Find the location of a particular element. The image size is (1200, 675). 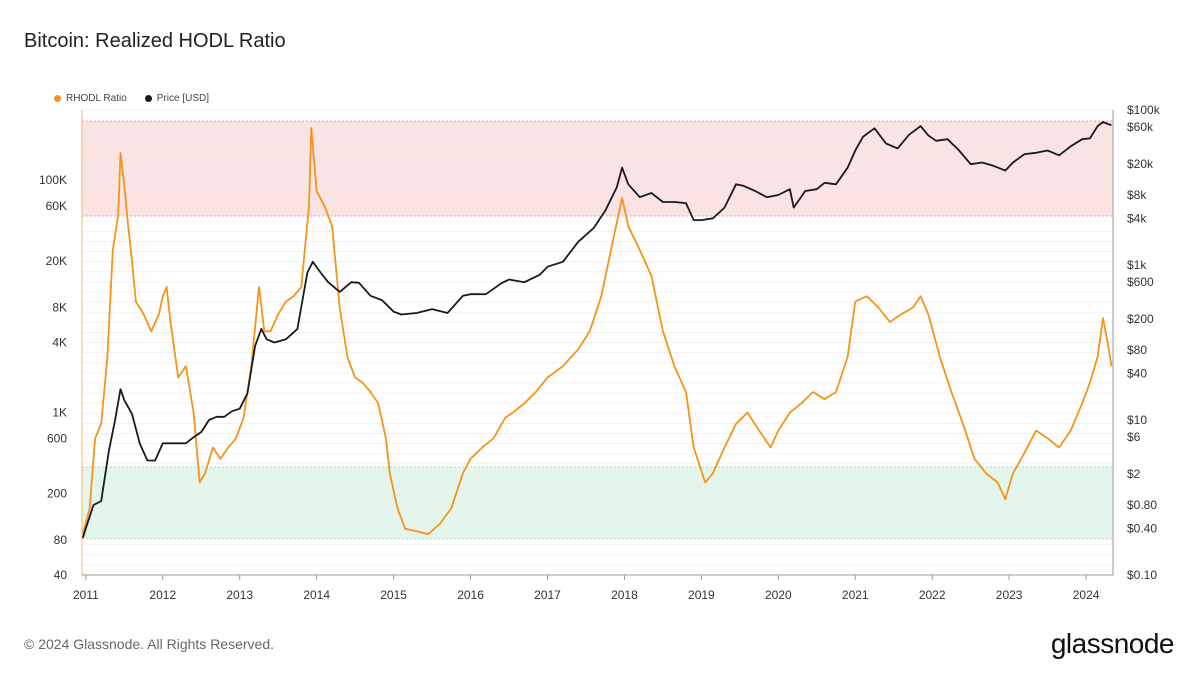

x-tick-label: 2017 is located at coordinates (547, 595).